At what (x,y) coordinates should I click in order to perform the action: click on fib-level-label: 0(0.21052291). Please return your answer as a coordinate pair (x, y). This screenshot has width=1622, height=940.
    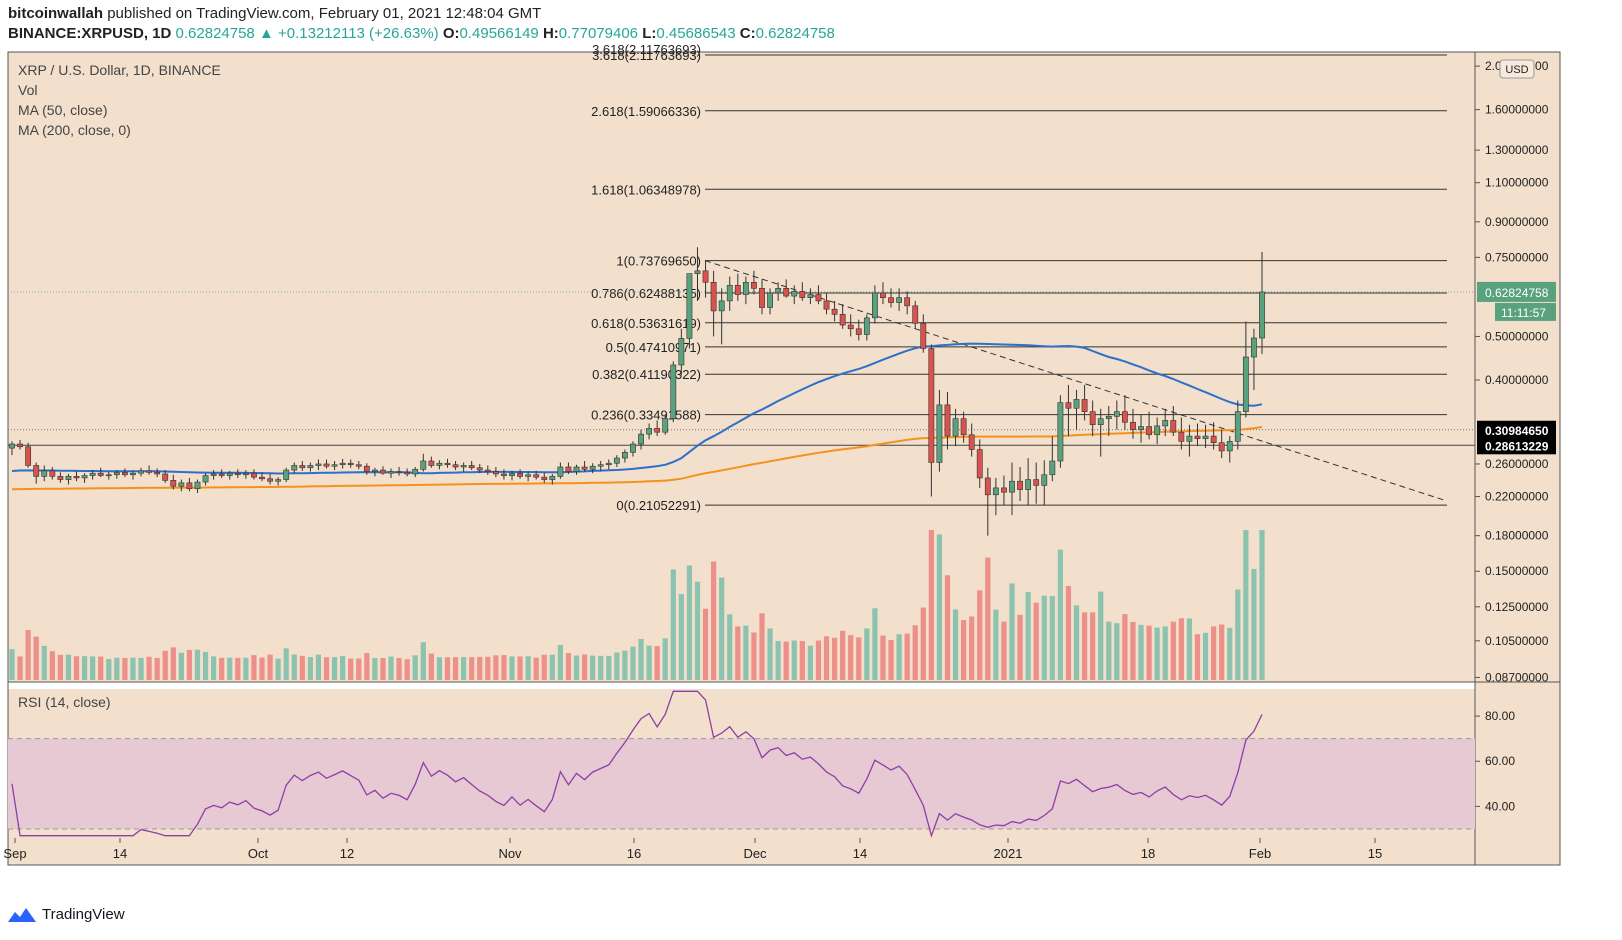
    Looking at the image, I should click on (658, 505).